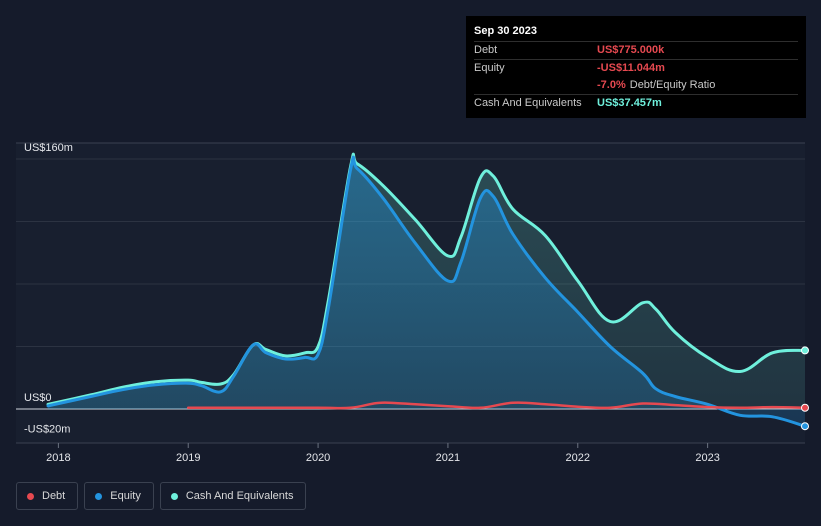 The height and width of the screenshot is (526, 821). What do you see at coordinates (318, 458) in the screenshot?
I see `x-tick-label: 2020` at bounding box center [318, 458].